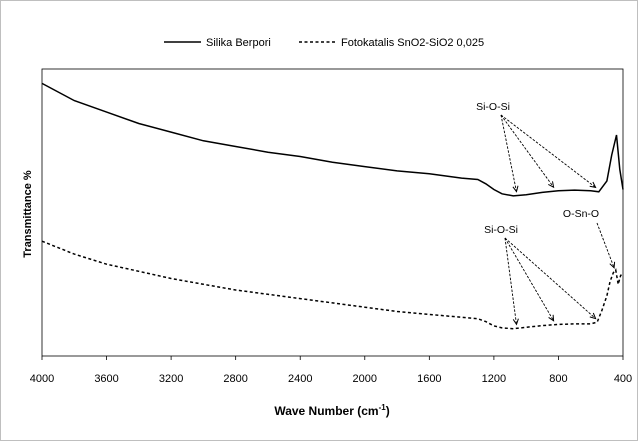 This screenshot has width=638, height=442. I want to click on x-axis-label-main: Wave Number (cm, so click(326, 411).